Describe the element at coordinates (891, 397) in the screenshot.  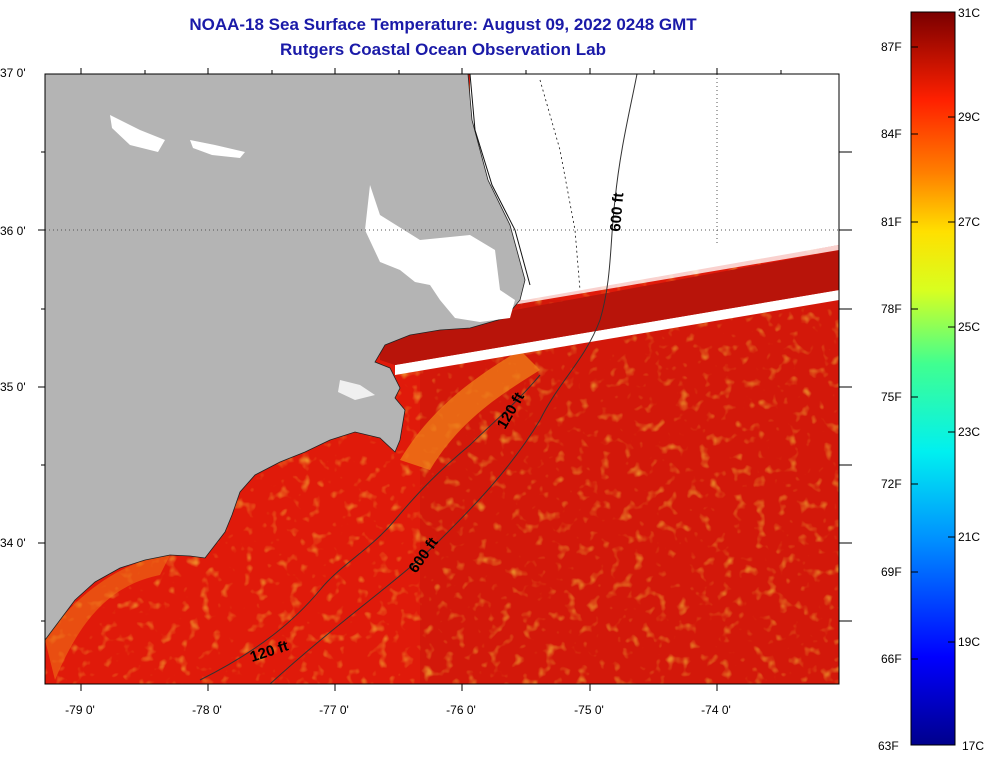
I see `cb-f-75: 75F` at that location.